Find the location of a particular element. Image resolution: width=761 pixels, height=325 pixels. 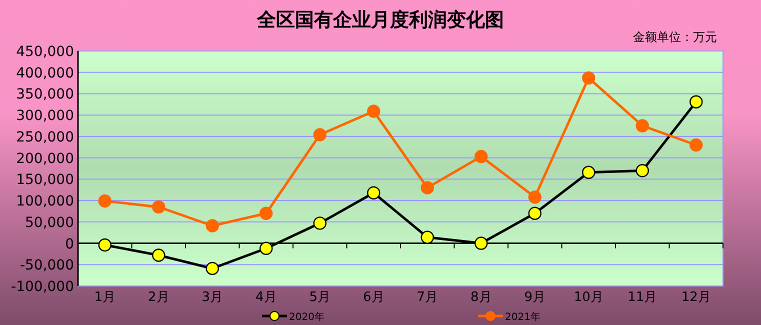

x-tick-label: 1月 is located at coordinates (105, 297).